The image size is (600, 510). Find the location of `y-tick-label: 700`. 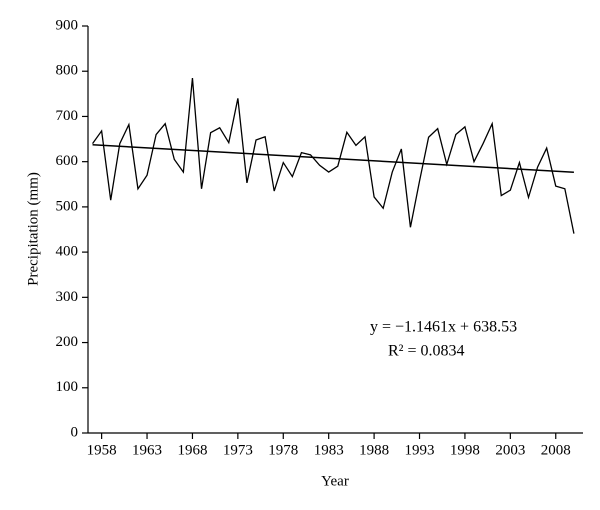

y-tick-label: 700 is located at coordinates (67, 116).